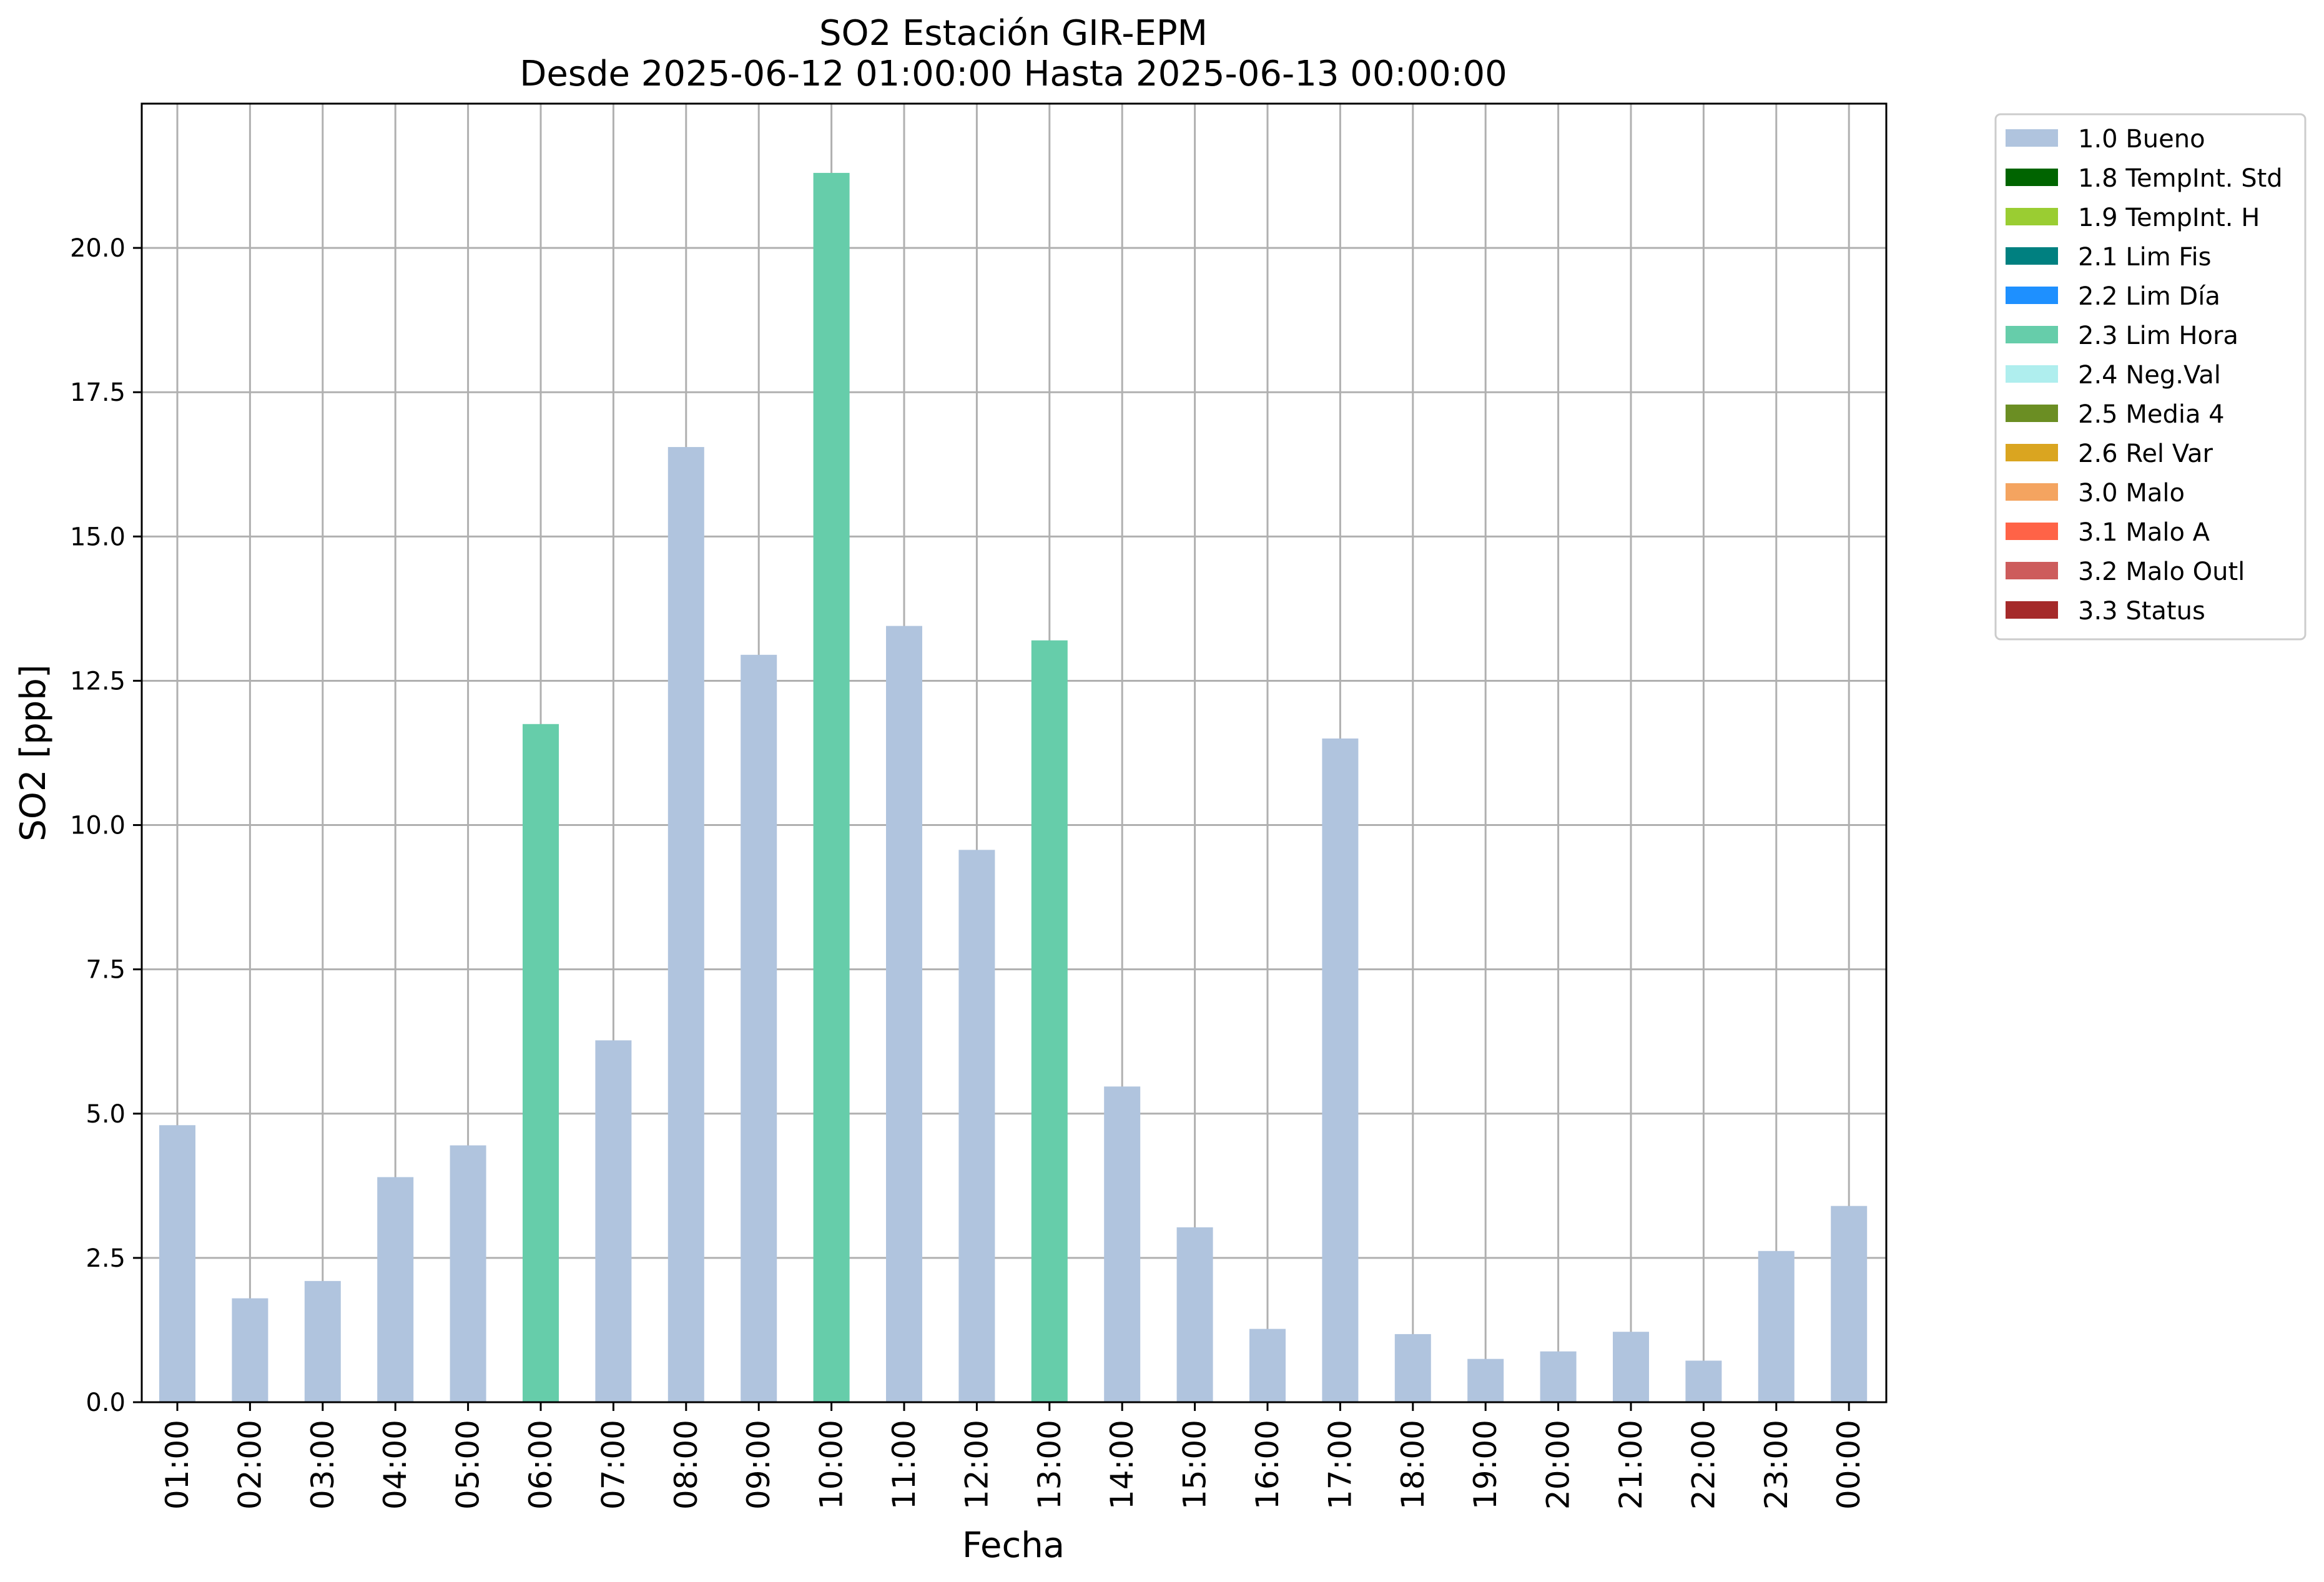  What do you see at coordinates (541, 1465) in the screenshot?
I see `x-tick-label: 06:00` at bounding box center [541, 1465].